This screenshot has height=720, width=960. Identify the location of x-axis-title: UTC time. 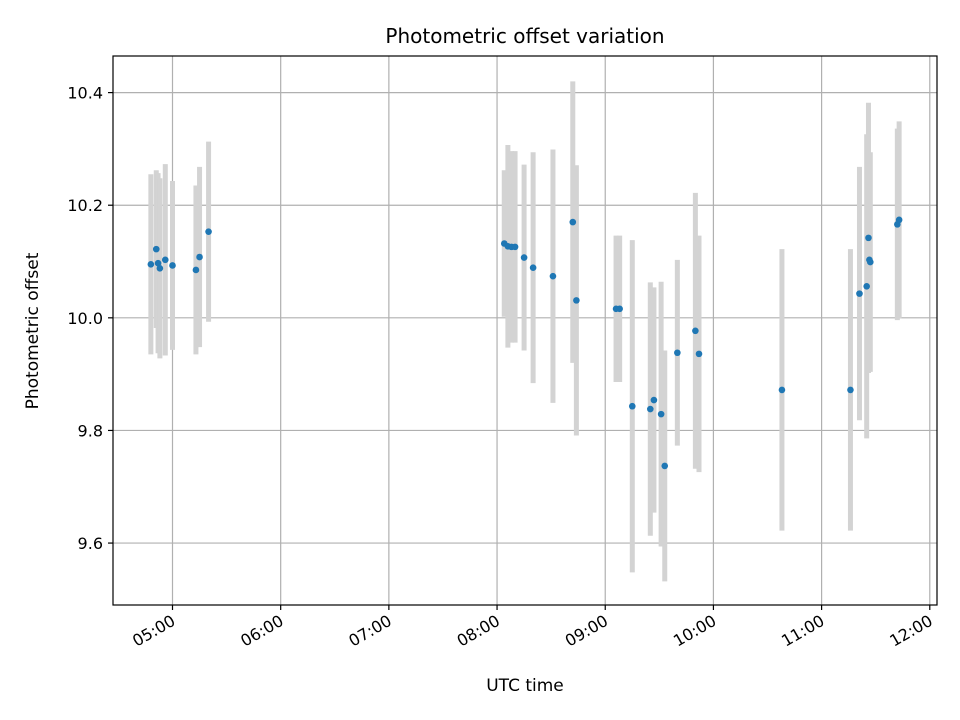
(525, 686).